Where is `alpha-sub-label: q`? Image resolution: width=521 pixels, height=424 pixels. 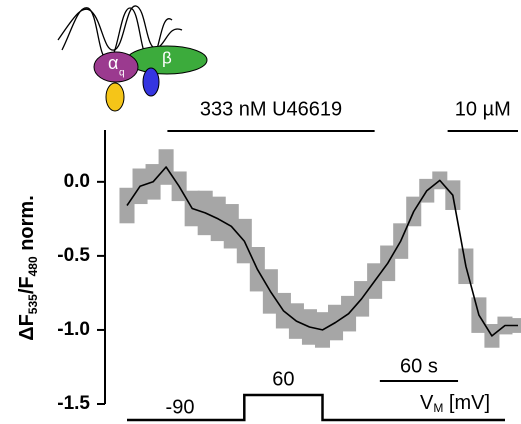 alpha-sub-label: q is located at coordinates (122, 73).